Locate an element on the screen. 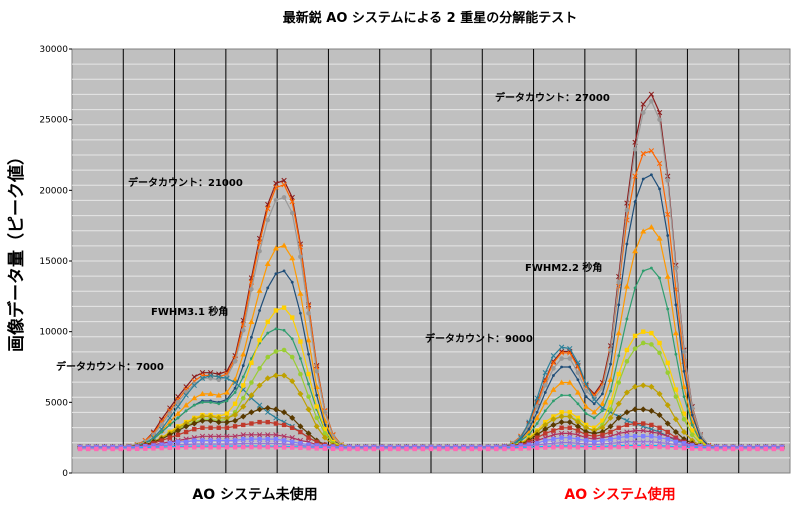  annotation-count-9000: データカウント：9000 is located at coordinates (479, 338).